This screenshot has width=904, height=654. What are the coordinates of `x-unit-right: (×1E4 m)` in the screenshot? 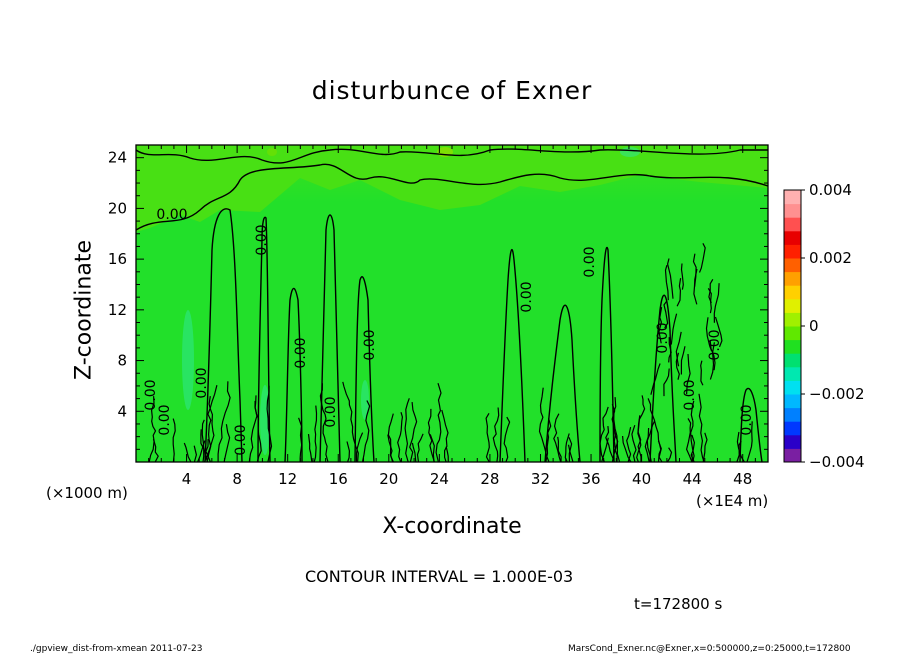 It's located at (732, 501).